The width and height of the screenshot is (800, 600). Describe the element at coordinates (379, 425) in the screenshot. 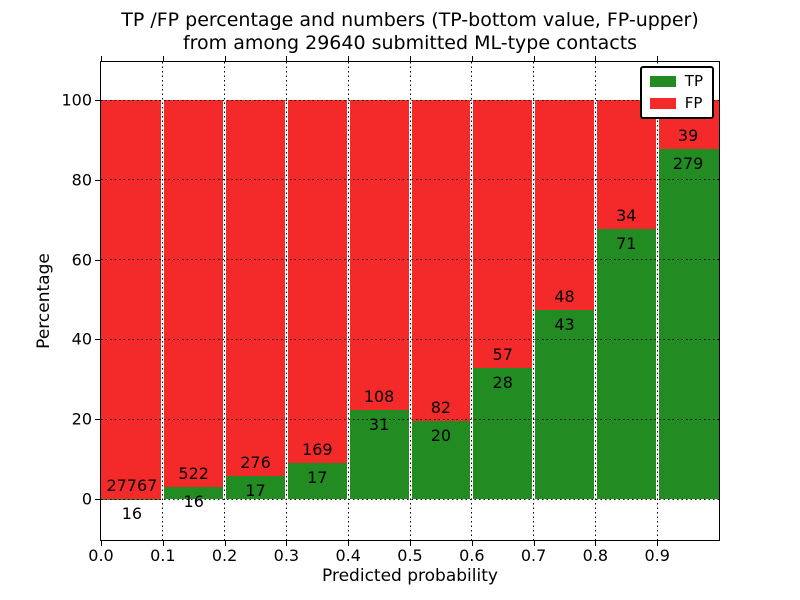

I see `tp-count-label: 31` at that location.